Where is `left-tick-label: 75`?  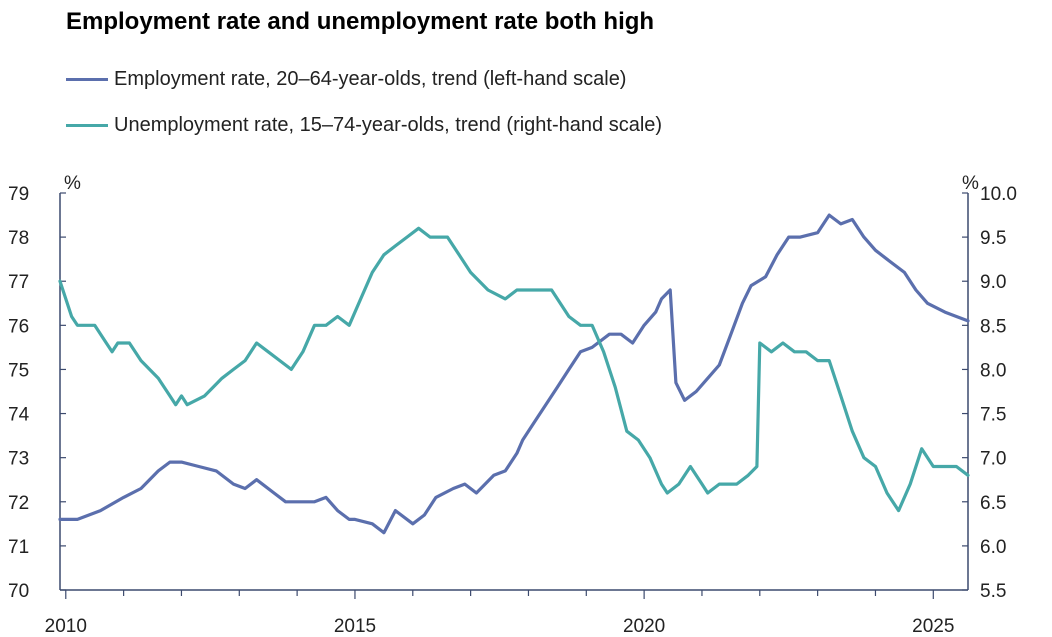
left-tick-label: 75 is located at coordinates (18, 370).